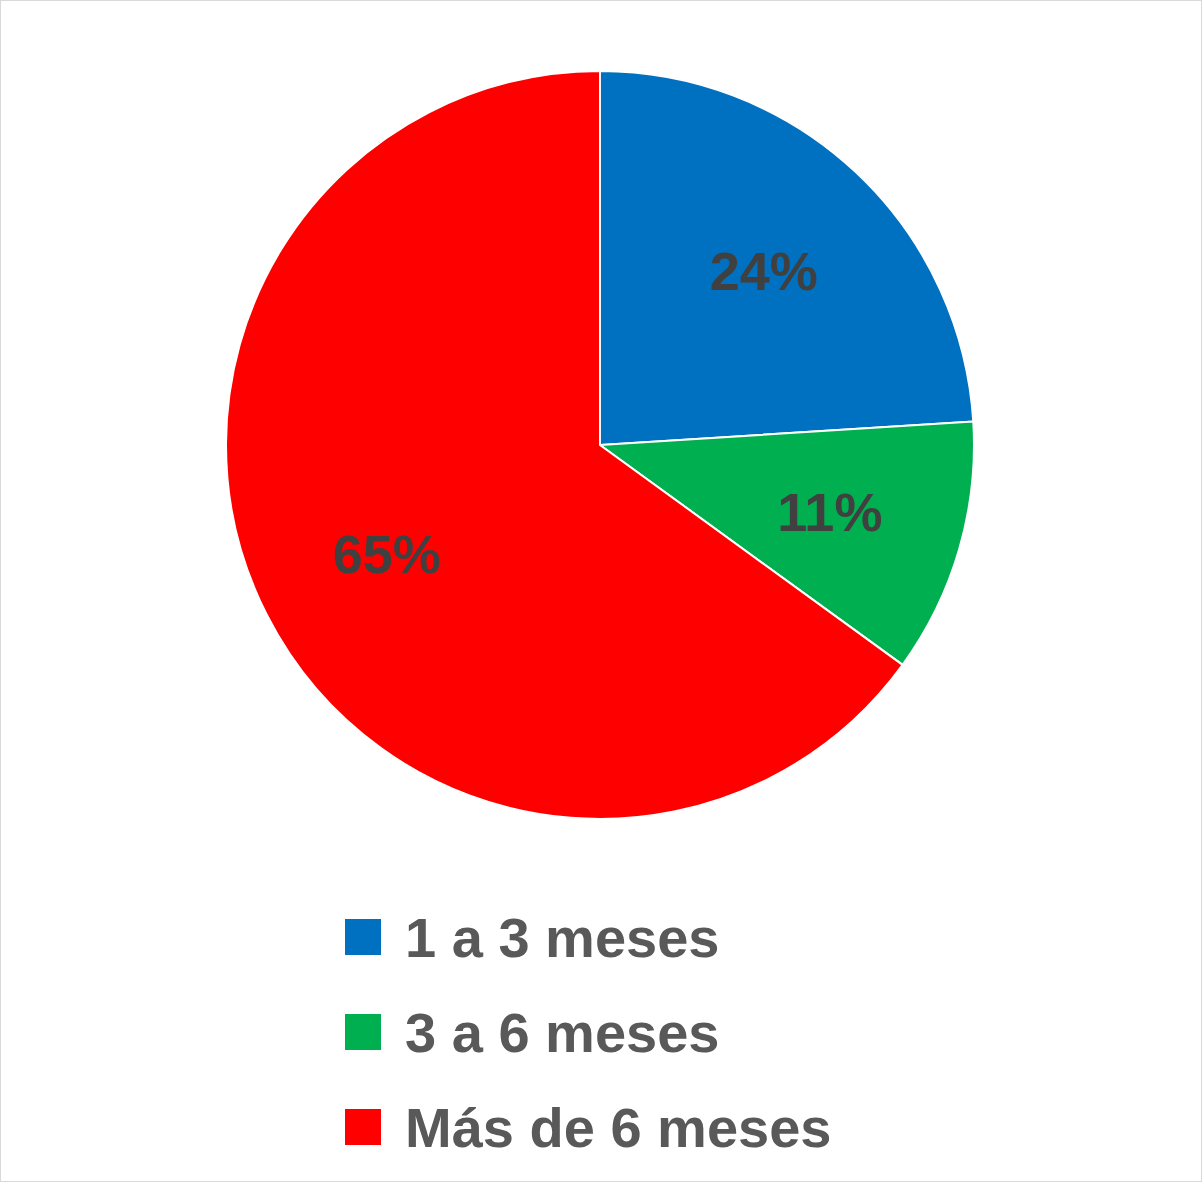 Image resolution: width=1202 pixels, height=1182 pixels. What do you see at coordinates (763, 270) in the screenshot?
I see `data-label: 24%` at bounding box center [763, 270].